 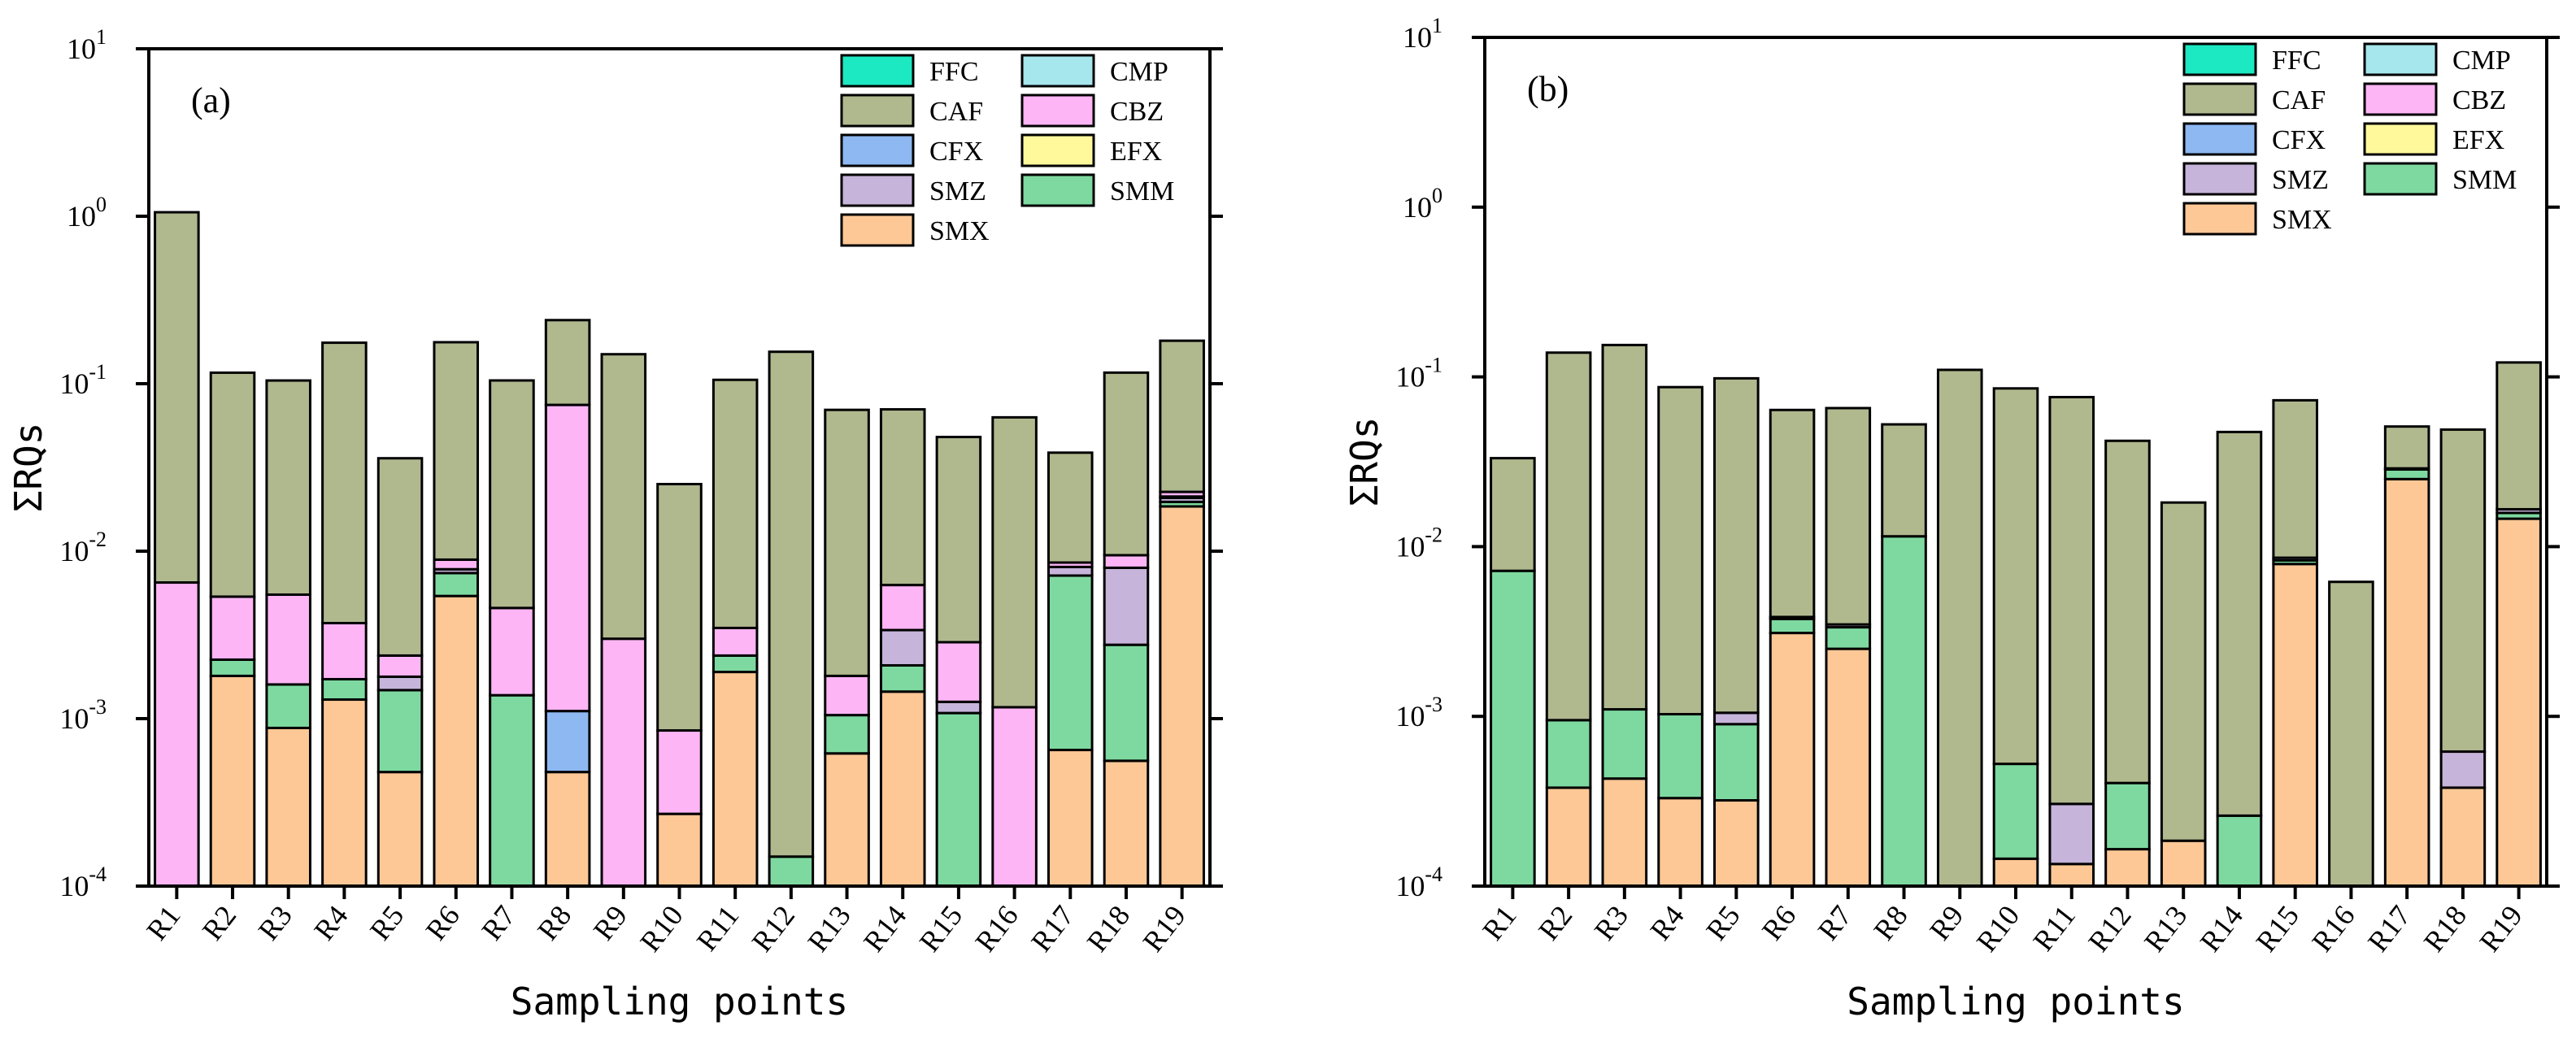 I want to click on x-tick-label: R15, so click(x=2277, y=929).